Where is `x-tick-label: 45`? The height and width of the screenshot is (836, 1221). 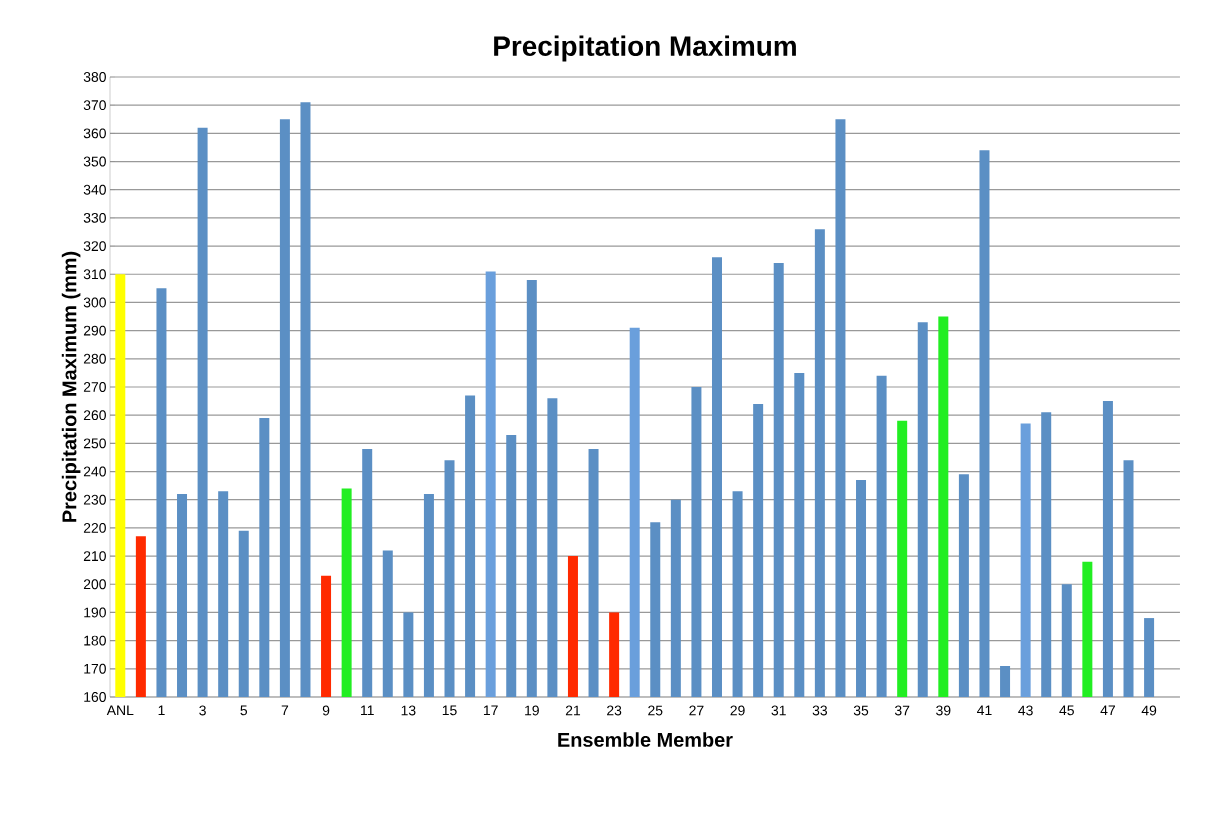 x-tick-label: 45 is located at coordinates (1066, 710).